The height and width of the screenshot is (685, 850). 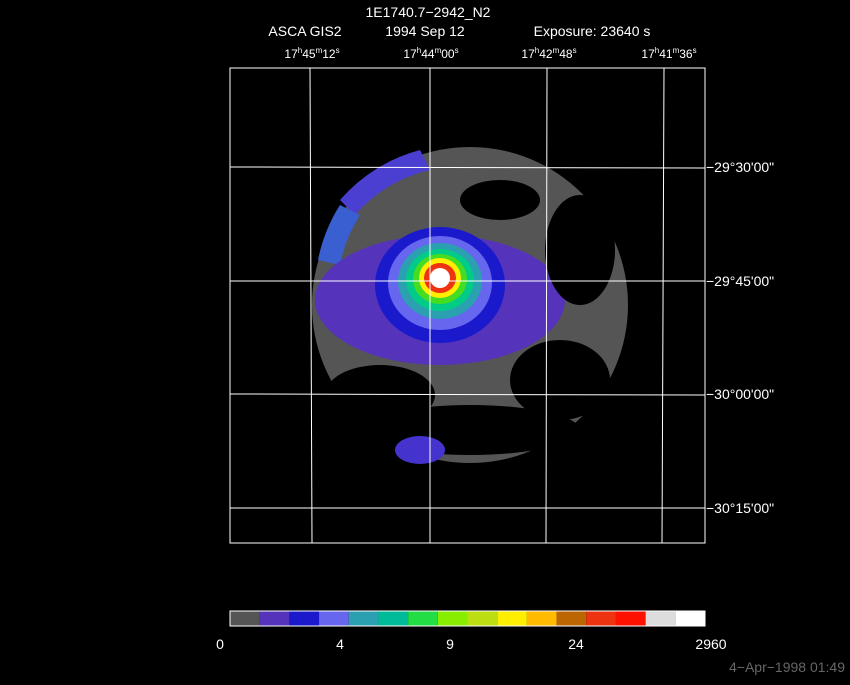 I want to click on ra-value: 48, so click(x=566, y=54).